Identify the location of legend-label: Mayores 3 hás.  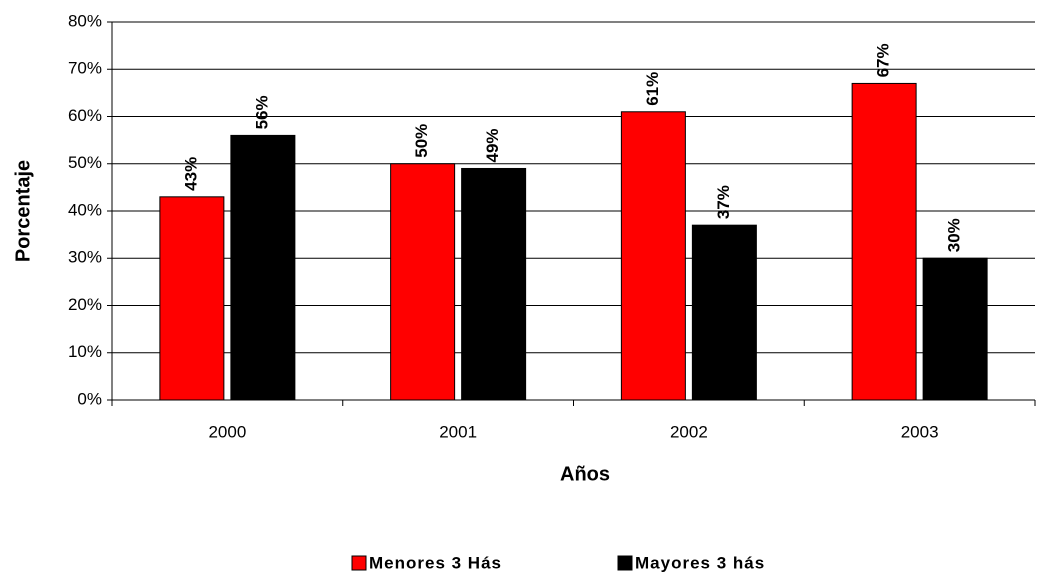
(700, 562).